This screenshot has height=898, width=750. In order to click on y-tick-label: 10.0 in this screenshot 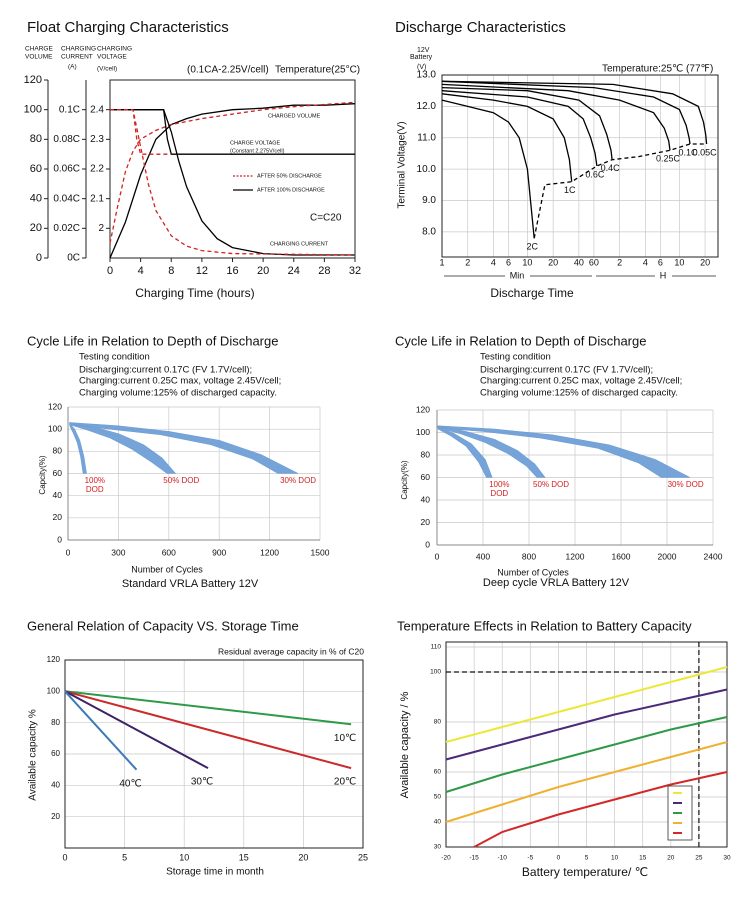, I will do `click(427, 169)`.